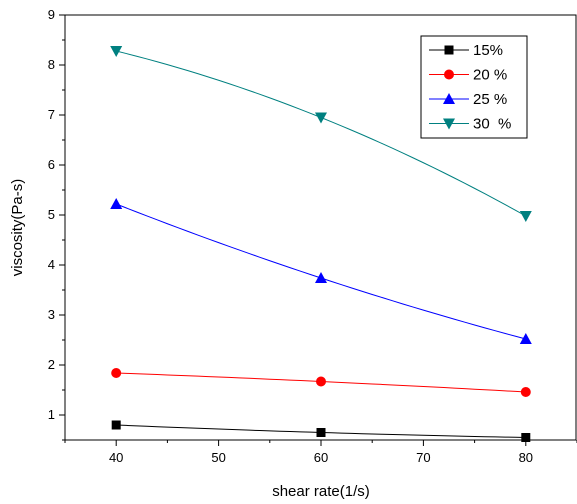  What do you see at coordinates (17, 228) in the screenshot?
I see `y-axis-label: viscosity(Pa-s)` at bounding box center [17, 228].